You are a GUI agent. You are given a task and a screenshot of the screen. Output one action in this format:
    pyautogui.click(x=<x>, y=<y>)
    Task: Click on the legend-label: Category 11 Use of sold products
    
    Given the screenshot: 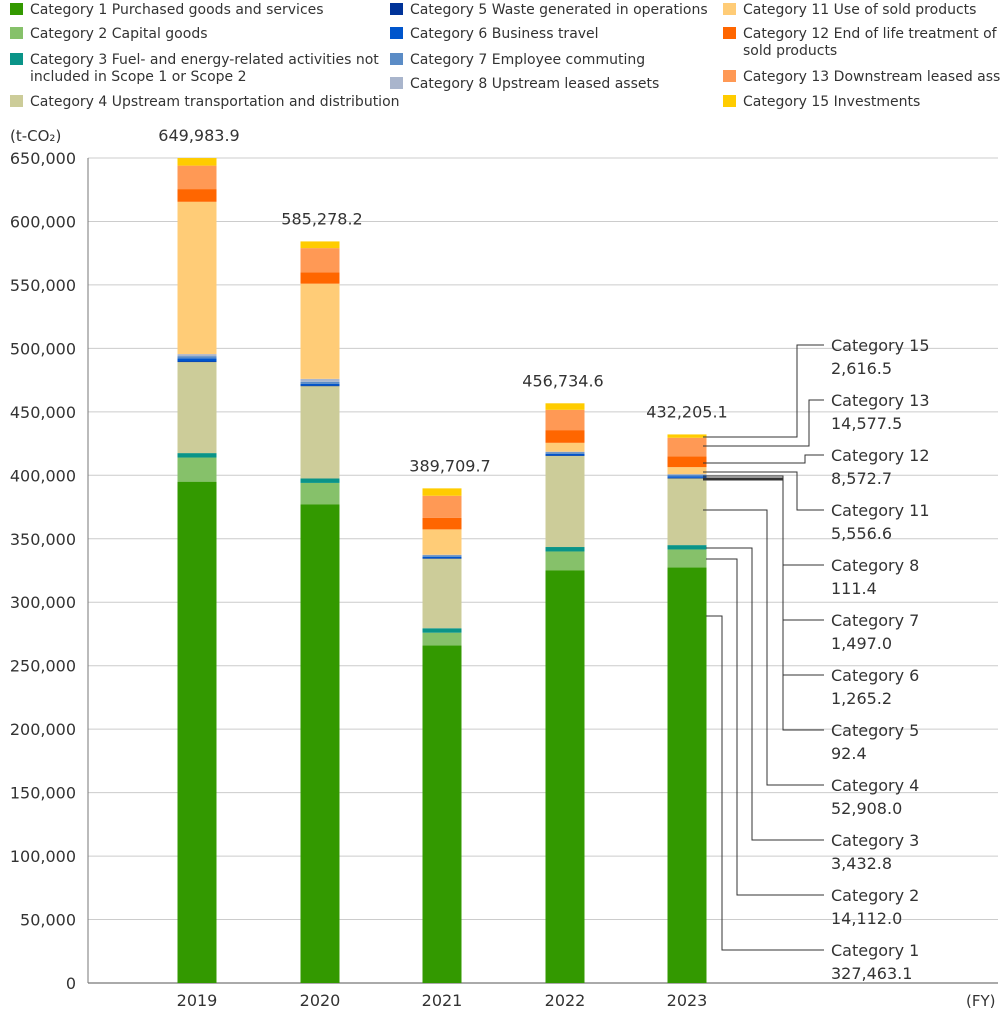 What is the action you would take?
    pyautogui.click(x=859, y=10)
    